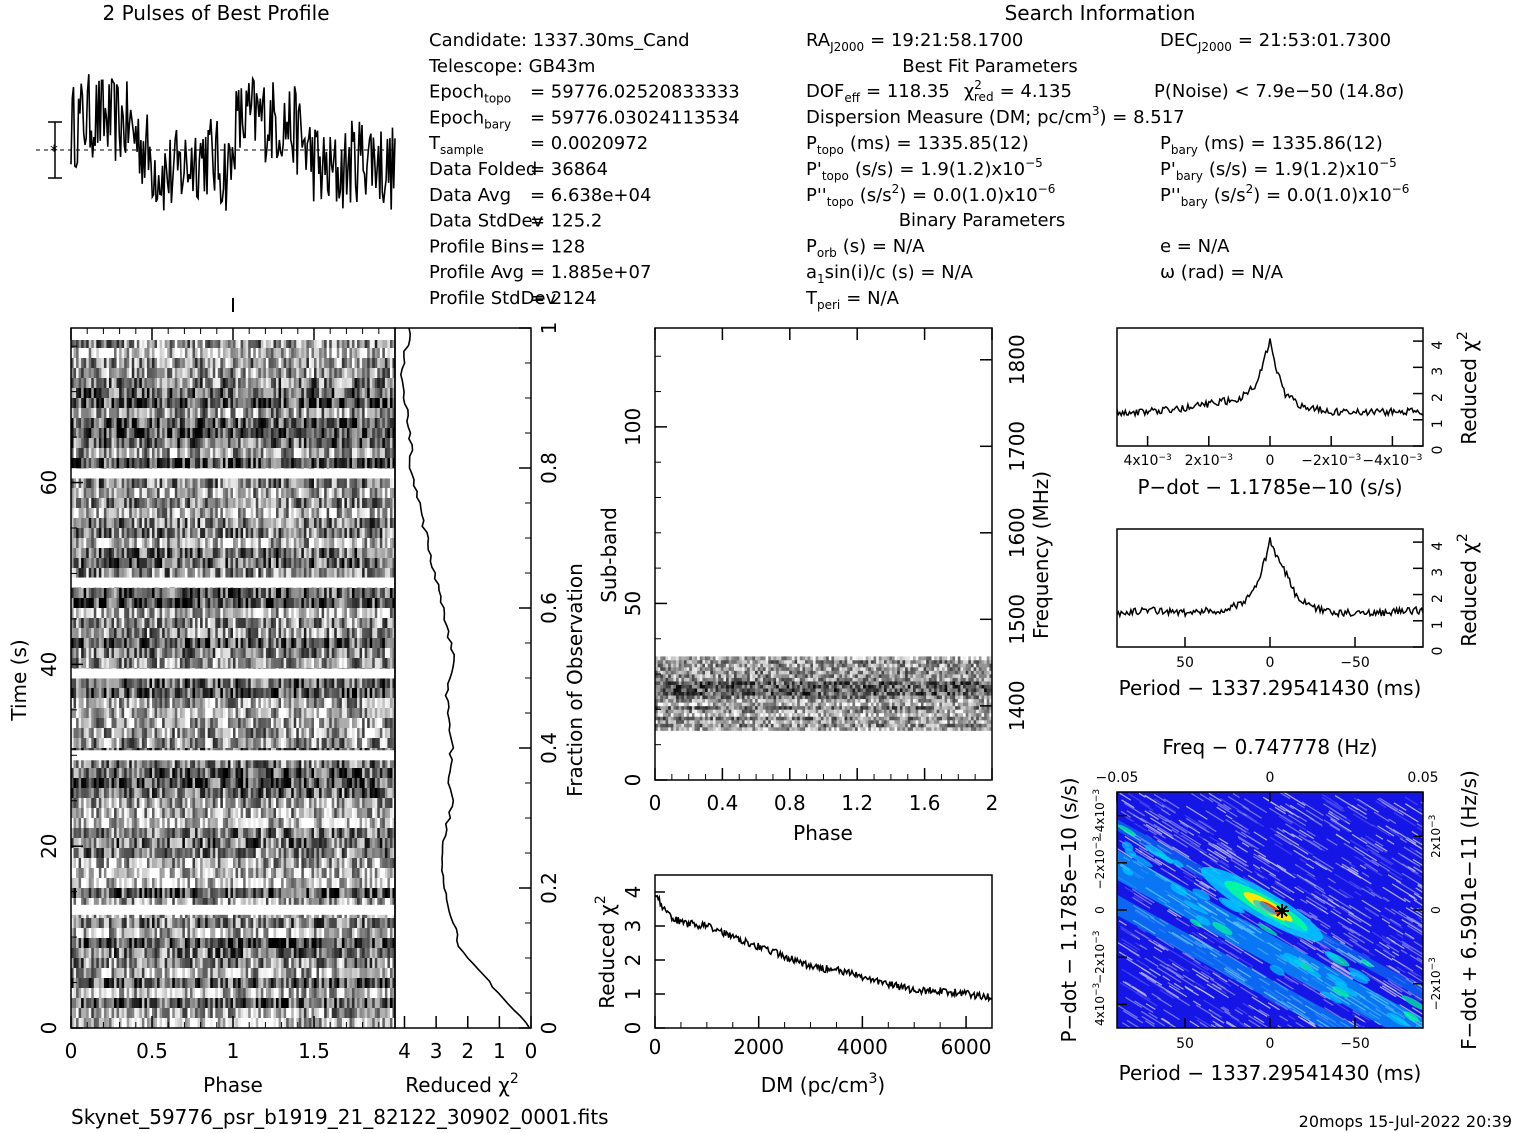 This screenshot has width=1517, height=1133. I want to click on binary-title: Binary Parameters, so click(982, 220).